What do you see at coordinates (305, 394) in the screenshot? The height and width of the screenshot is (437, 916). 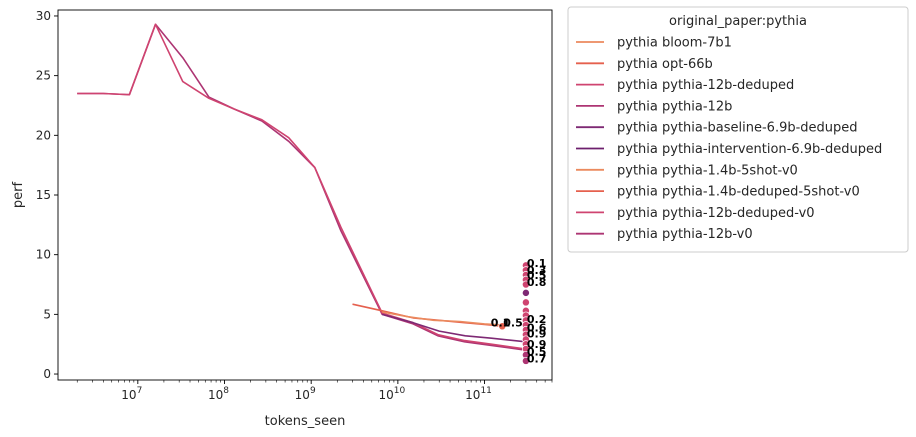 I see `x-tick-label-2: 10⁹` at bounding box center [305, 394].